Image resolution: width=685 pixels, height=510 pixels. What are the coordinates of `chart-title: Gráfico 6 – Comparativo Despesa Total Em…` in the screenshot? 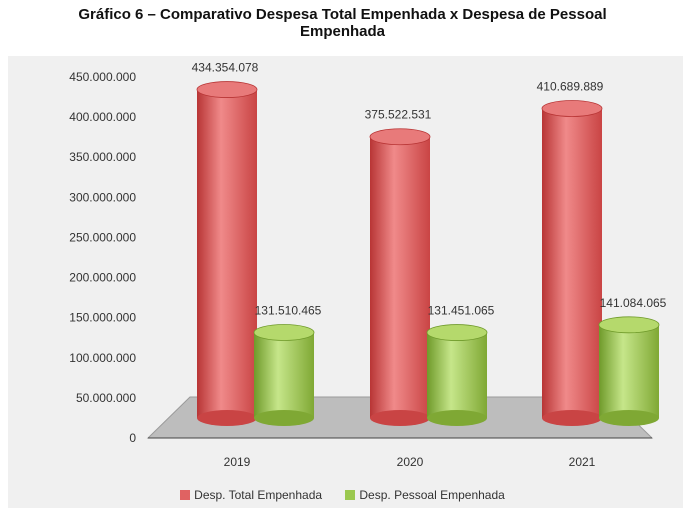 It's located at (342, 23).